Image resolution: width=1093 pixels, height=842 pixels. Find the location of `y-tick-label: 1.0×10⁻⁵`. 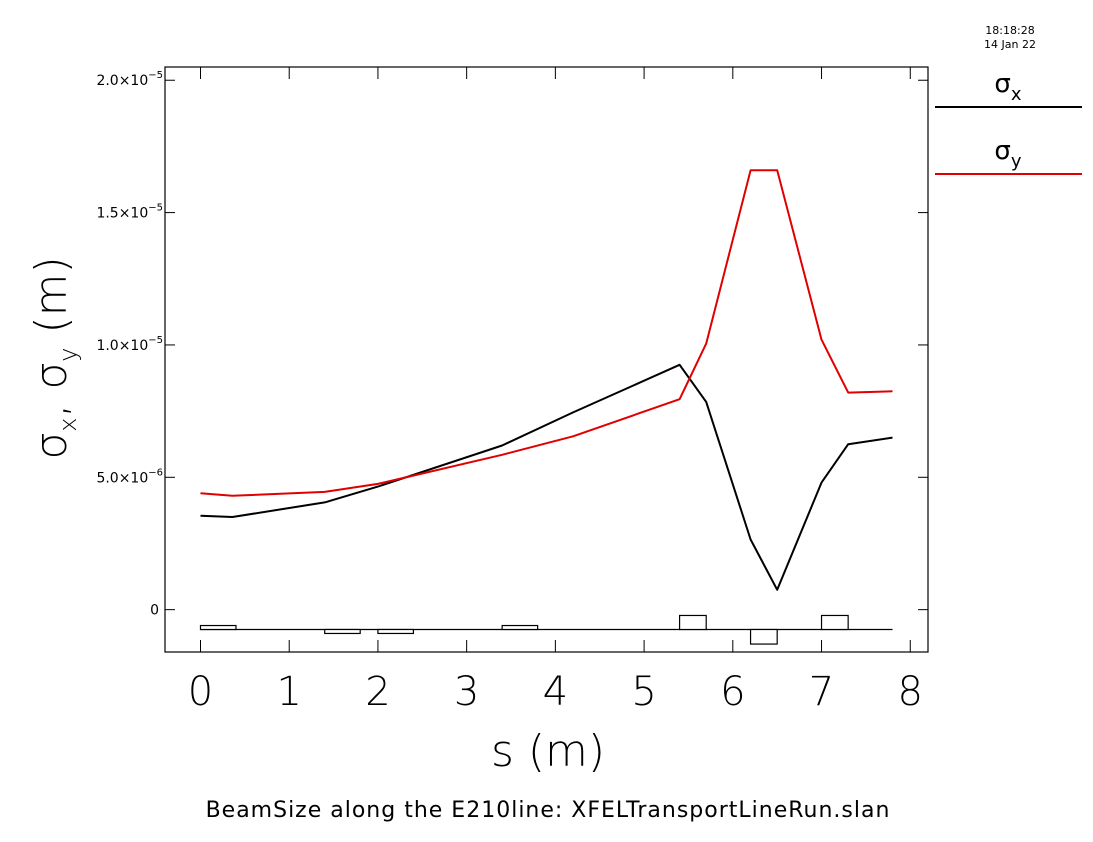

y-tick-label: 1.0×10⁻⁵ is located at coordinates (129, 344).